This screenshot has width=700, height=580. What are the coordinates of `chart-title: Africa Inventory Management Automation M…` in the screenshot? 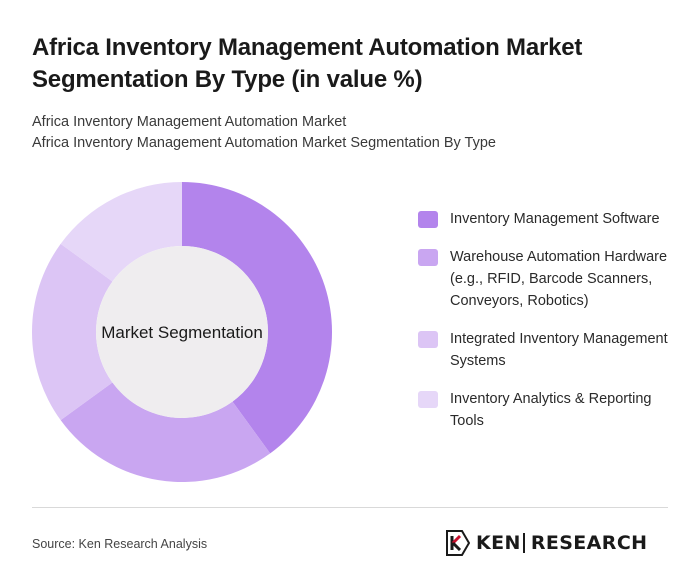 It's located at (307, 63).